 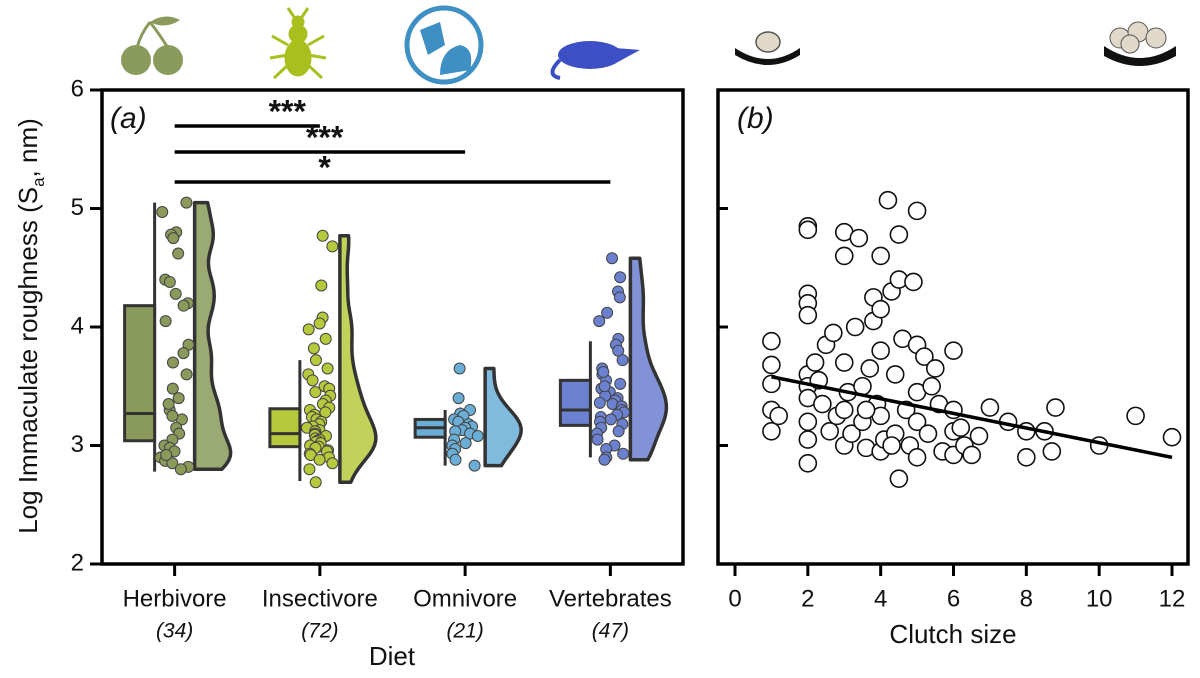 What do you see at coordinates (298, 43) in the screenshot?
I see `insectivore-icon` at bounding box center [298, 43].